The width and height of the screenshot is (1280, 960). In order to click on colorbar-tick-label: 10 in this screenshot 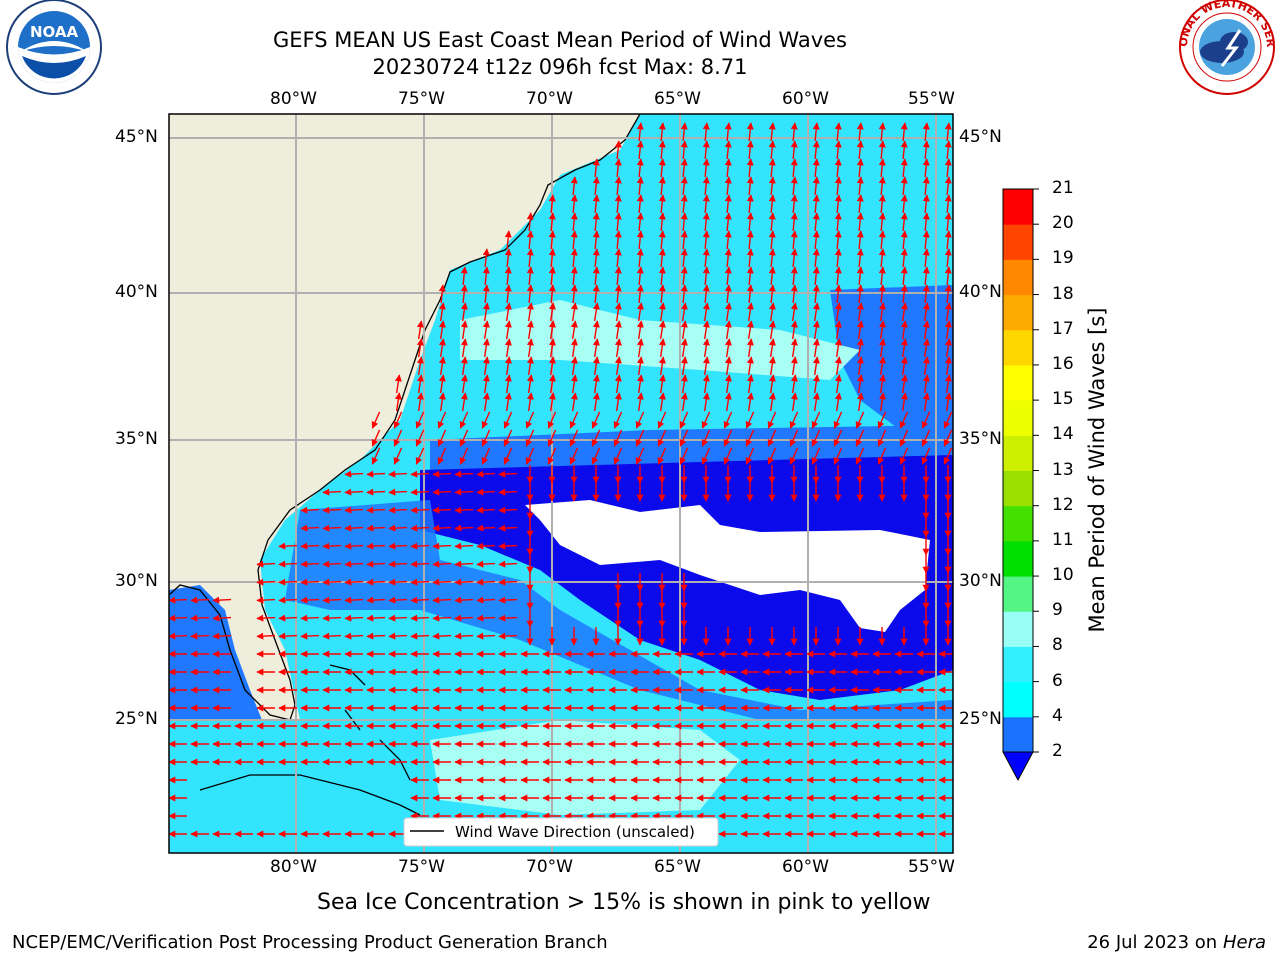, I will do `click(1063, 575)`.